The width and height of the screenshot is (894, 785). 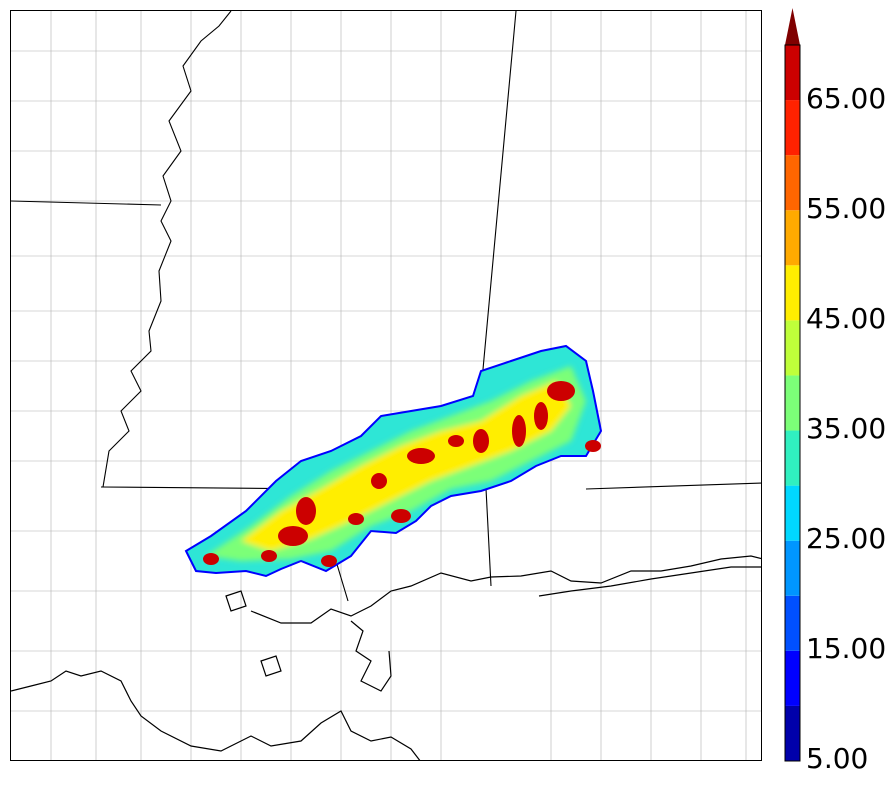 I want to click on colorbar-tick-label: 45.00, so click(x=846, y=318).